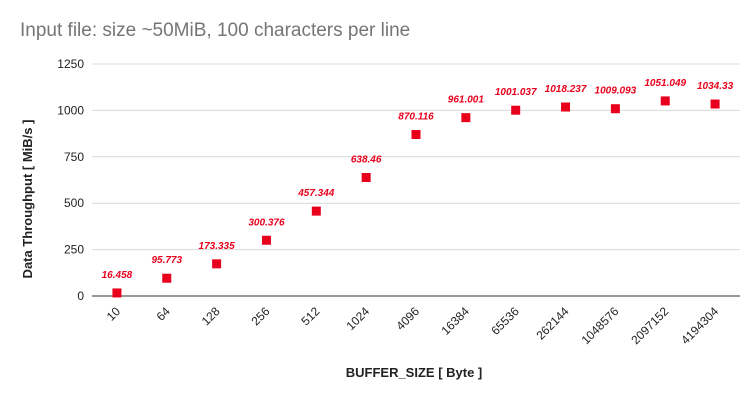  What do you see at coordinates (70, 180) in the screenshot?
I see `y-axis-ticks: 0 250 500 750 1000 1250` at bounding box center [70, 180].